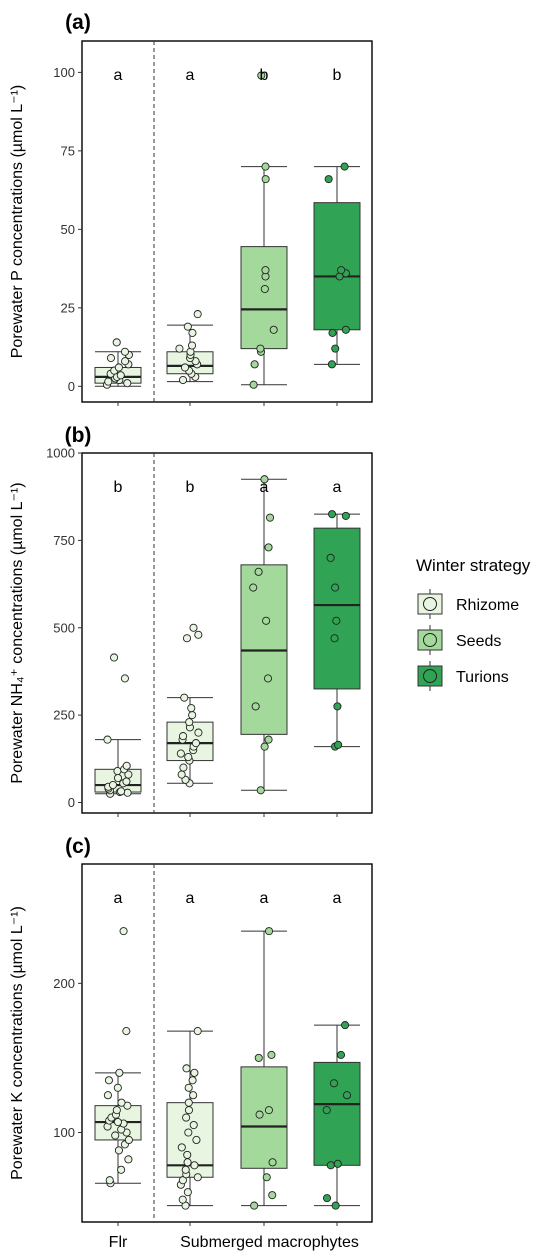 The width and height of the screenshot is (559, 1256). I want to click on box-iqr, so click(337, 1113).